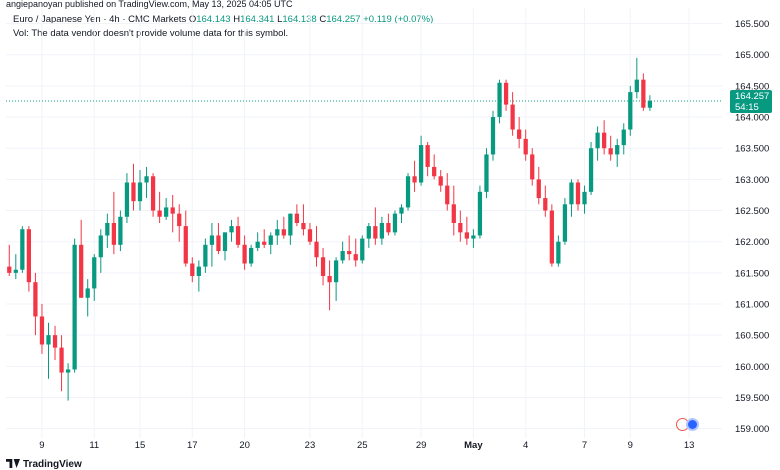 The image size is (780, 470). I want to click on price-tick-label: 162.500, so click(752, 211).